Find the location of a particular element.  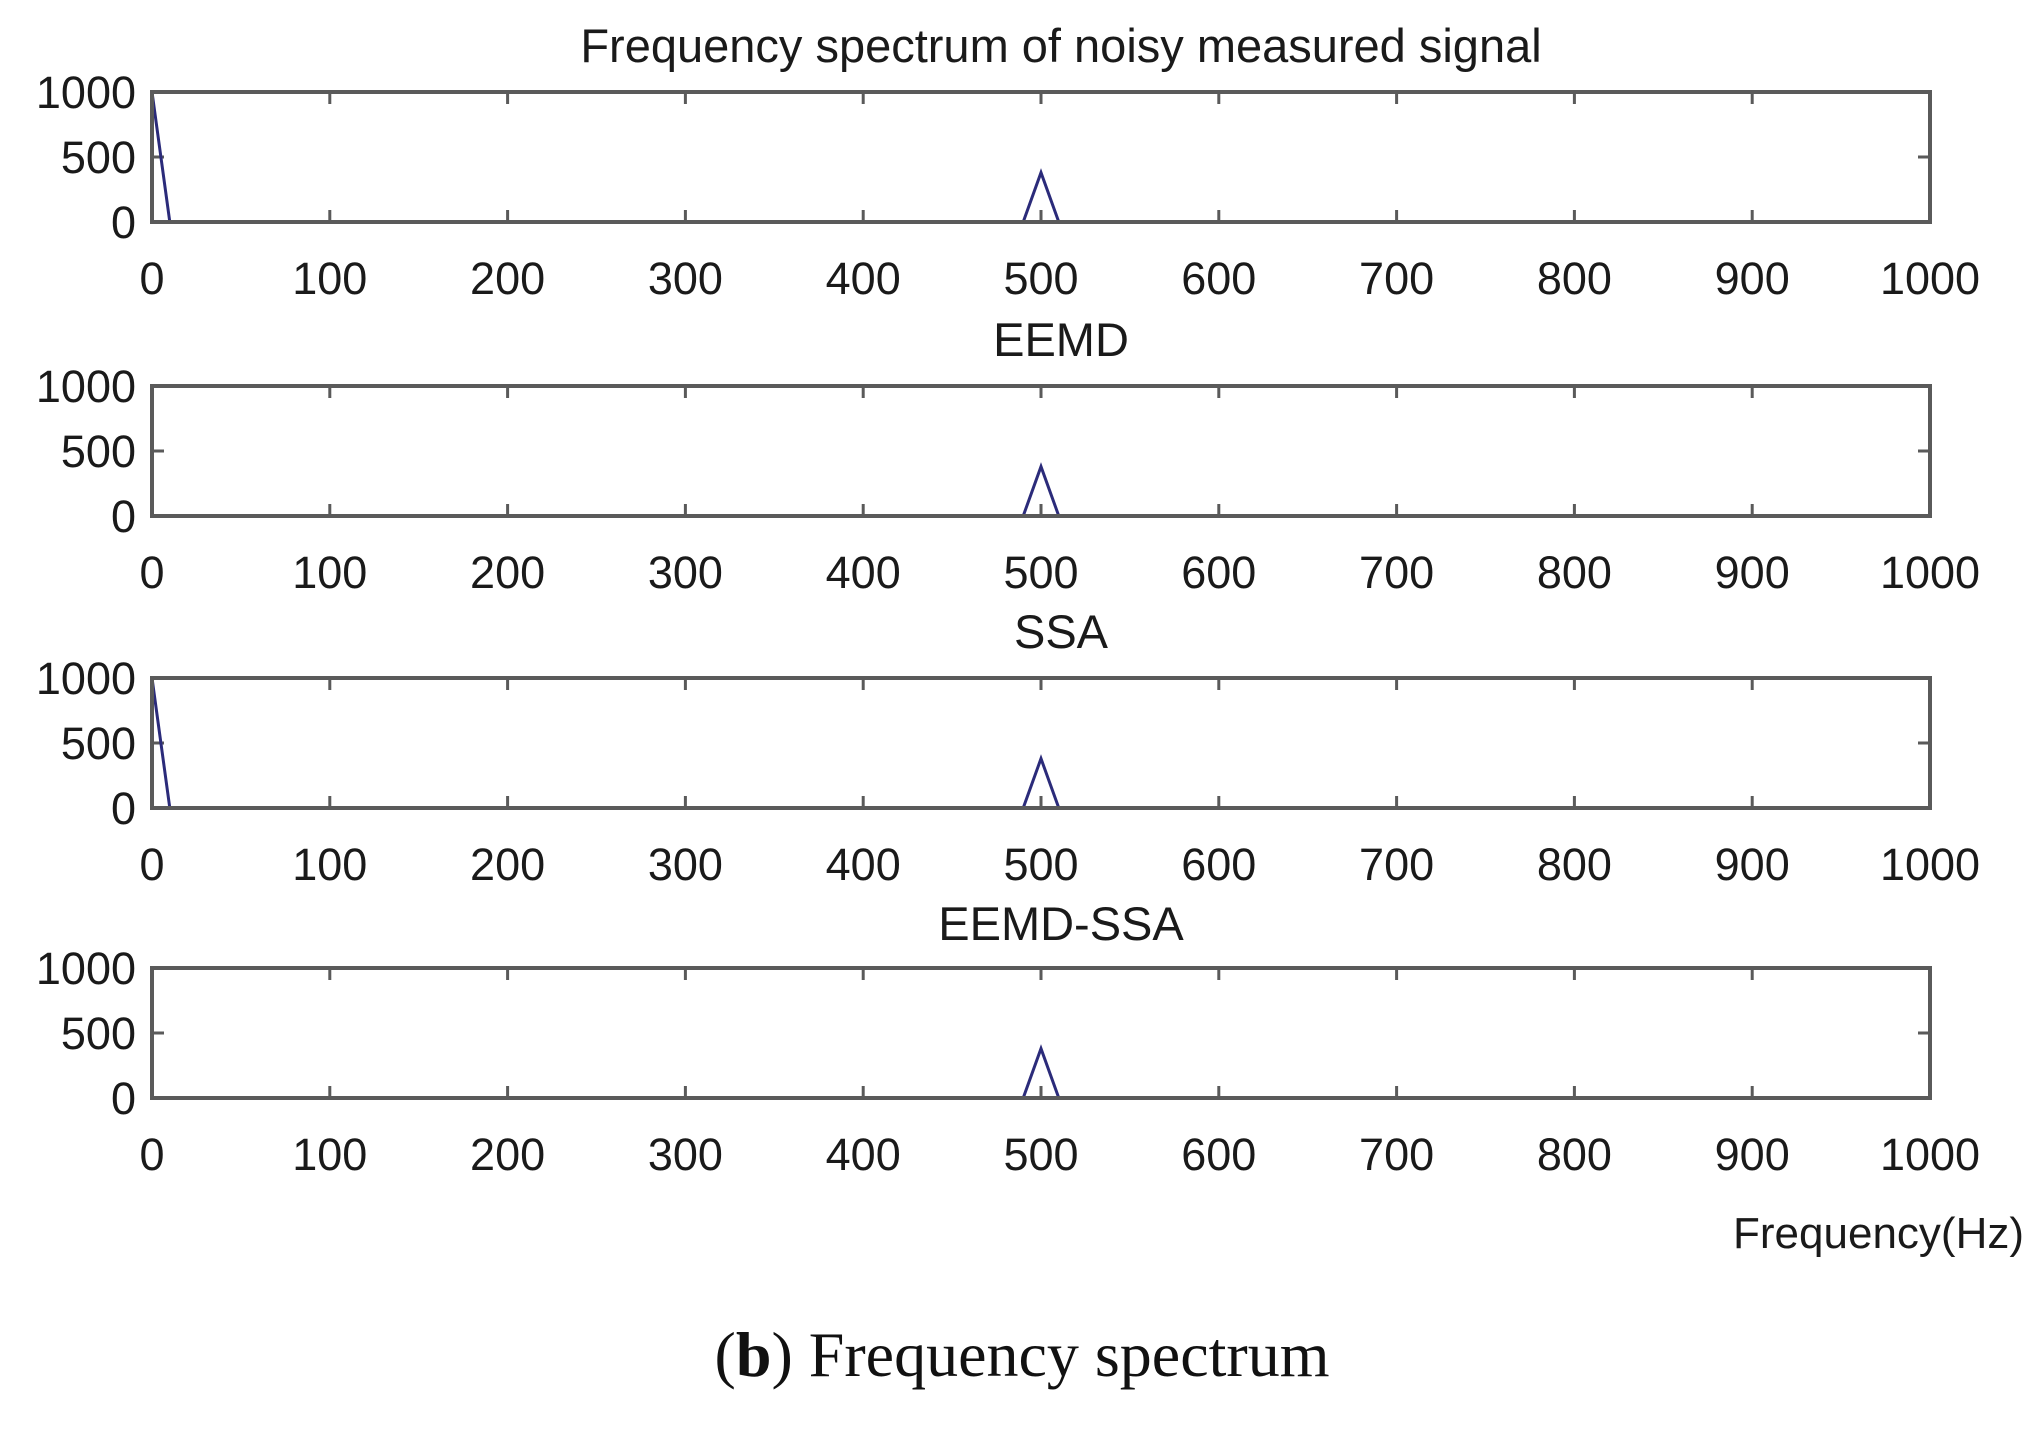

panel-1-xtick-label: 800 is located at coordinates (1574, 278).